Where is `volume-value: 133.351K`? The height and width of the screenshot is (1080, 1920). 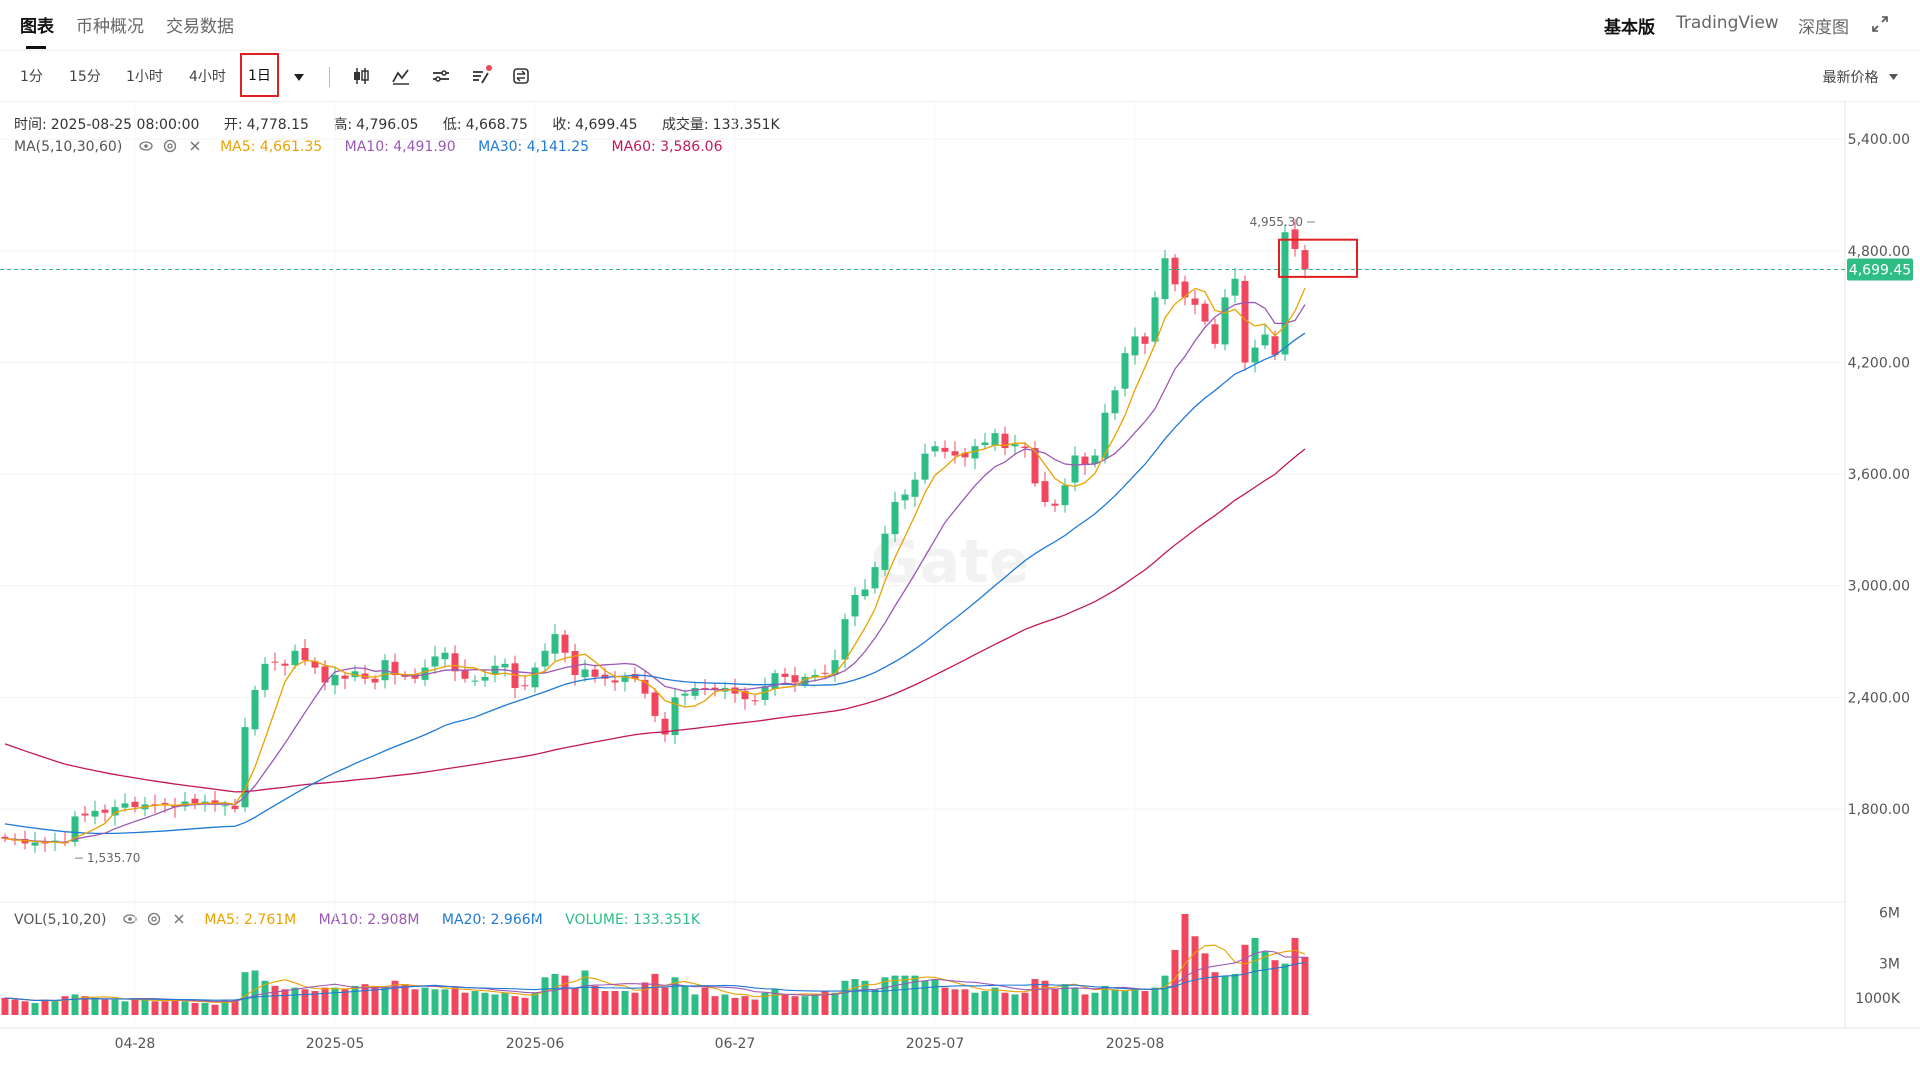 volume-value: 133.351K is located at coordinates (746, 125).